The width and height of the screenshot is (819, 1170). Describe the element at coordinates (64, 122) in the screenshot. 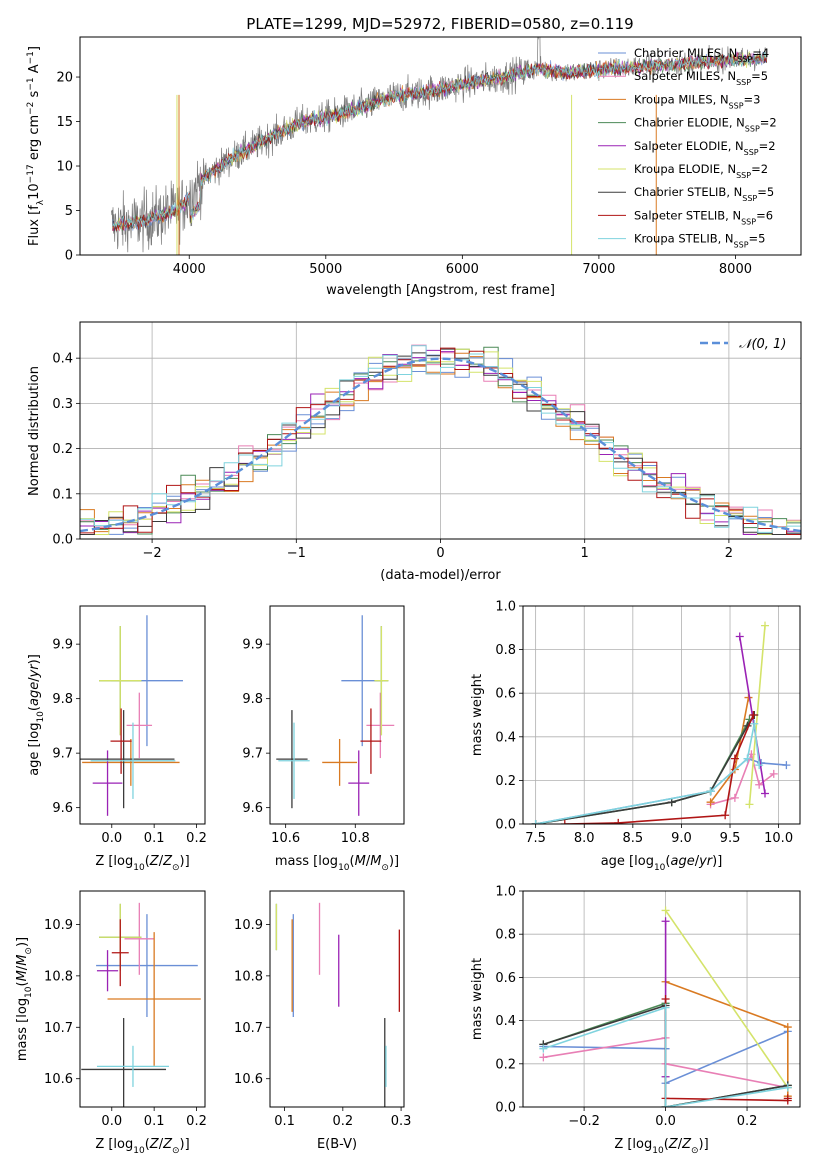

I see `y-tick-label: 15` at that location.